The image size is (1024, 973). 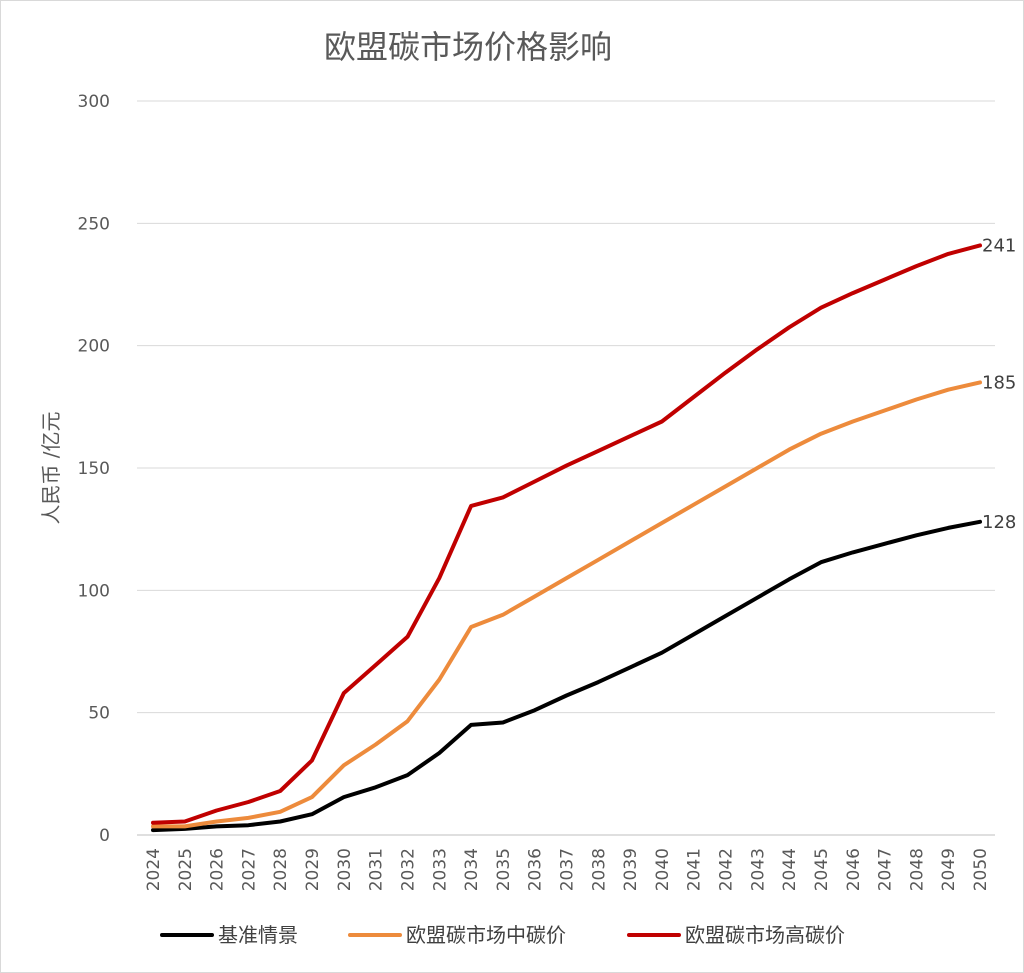 I want to click on data-label-end-0: 128, so click(x=999, y=522).